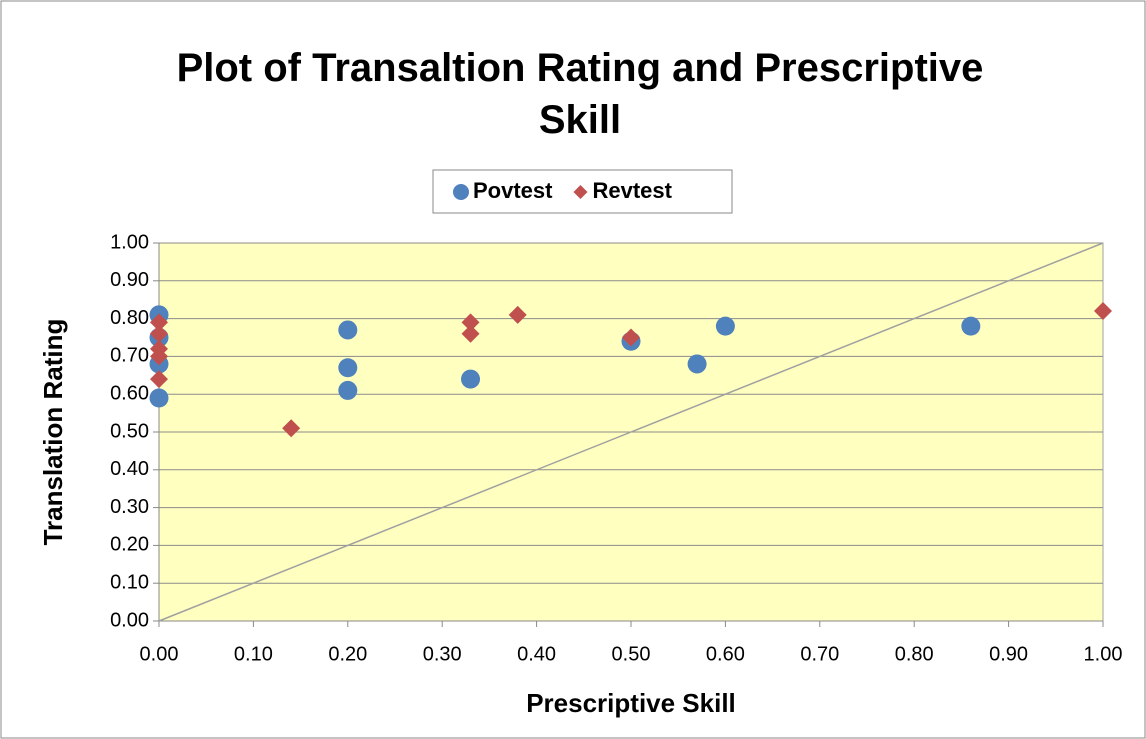 Image resolution: width=1146 pixels, height=739 pixels. What do you see at coordinates (347, 654) in the screenshot?
I see `x-tick-label: 0.20` at bounding box center [347, 654].